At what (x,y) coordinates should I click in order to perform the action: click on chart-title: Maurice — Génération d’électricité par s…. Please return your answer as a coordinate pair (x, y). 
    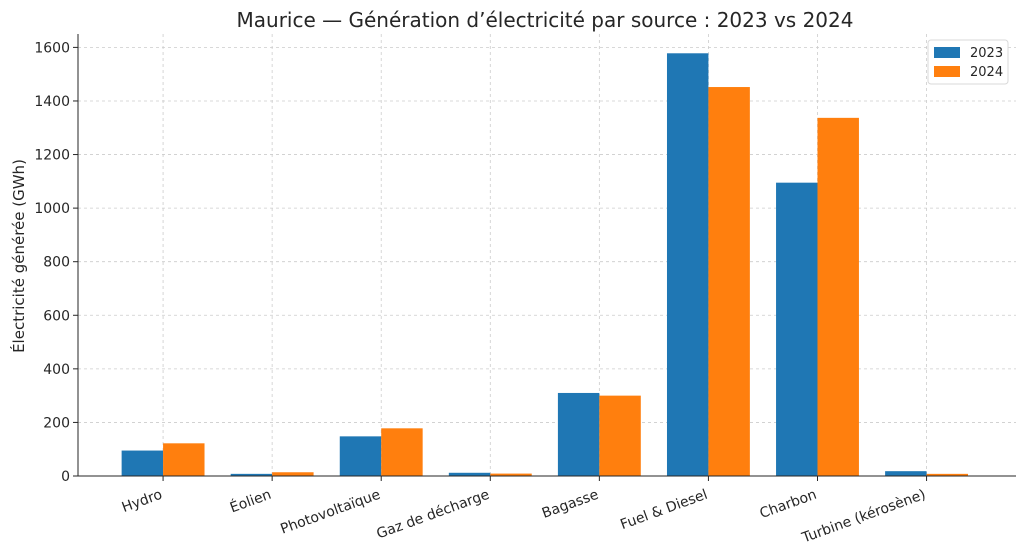
    Looking at the image, I should click on (545, 20).